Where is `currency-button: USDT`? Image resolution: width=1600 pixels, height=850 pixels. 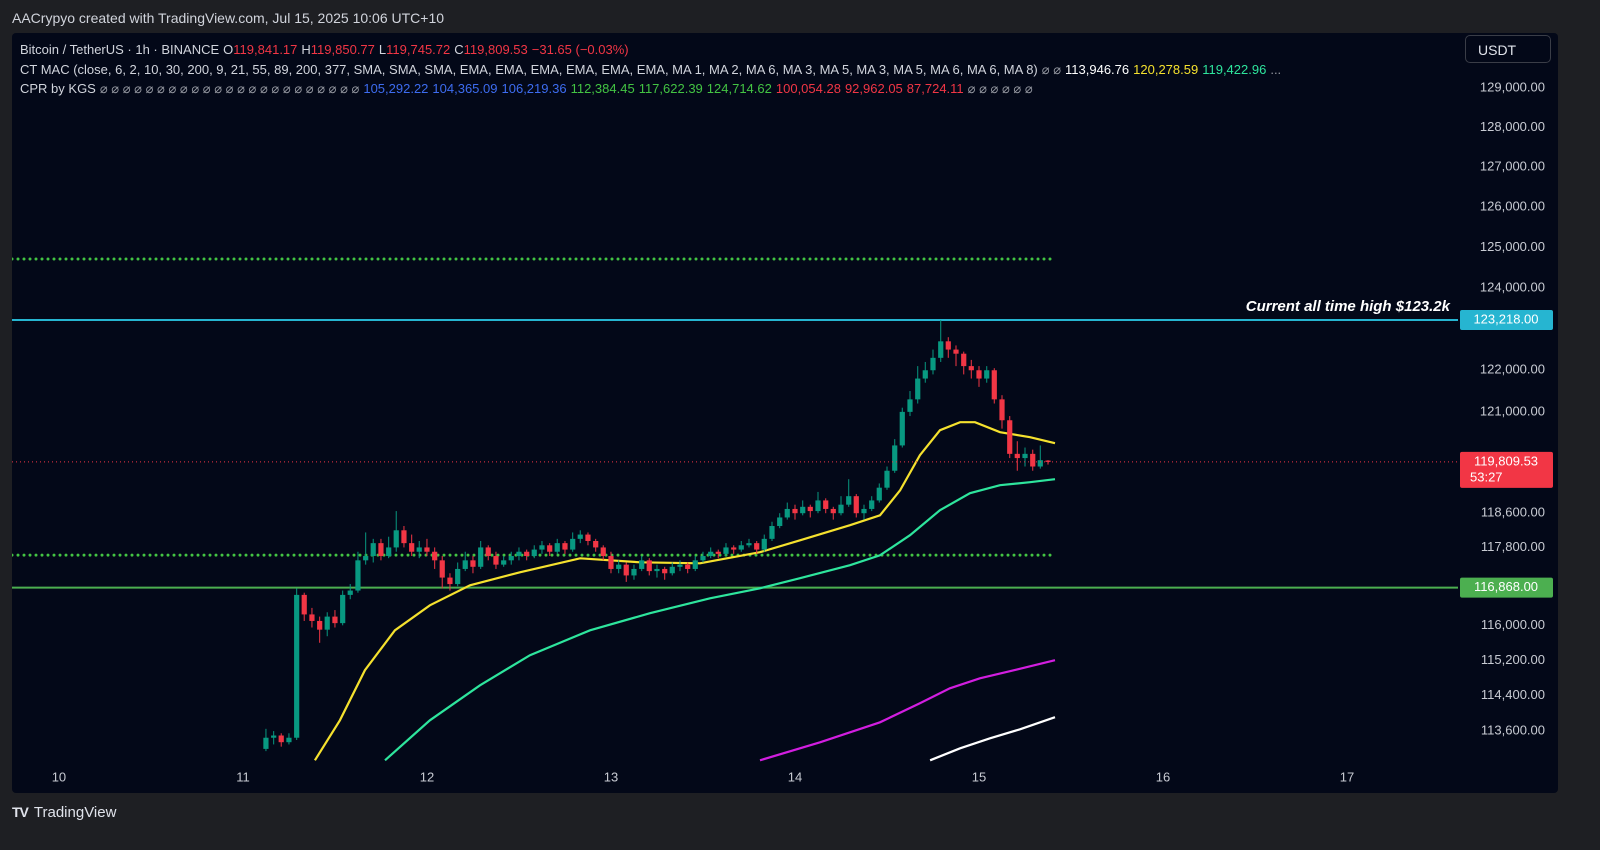
currency-button: USDT is located at coordinates (1508, 49).